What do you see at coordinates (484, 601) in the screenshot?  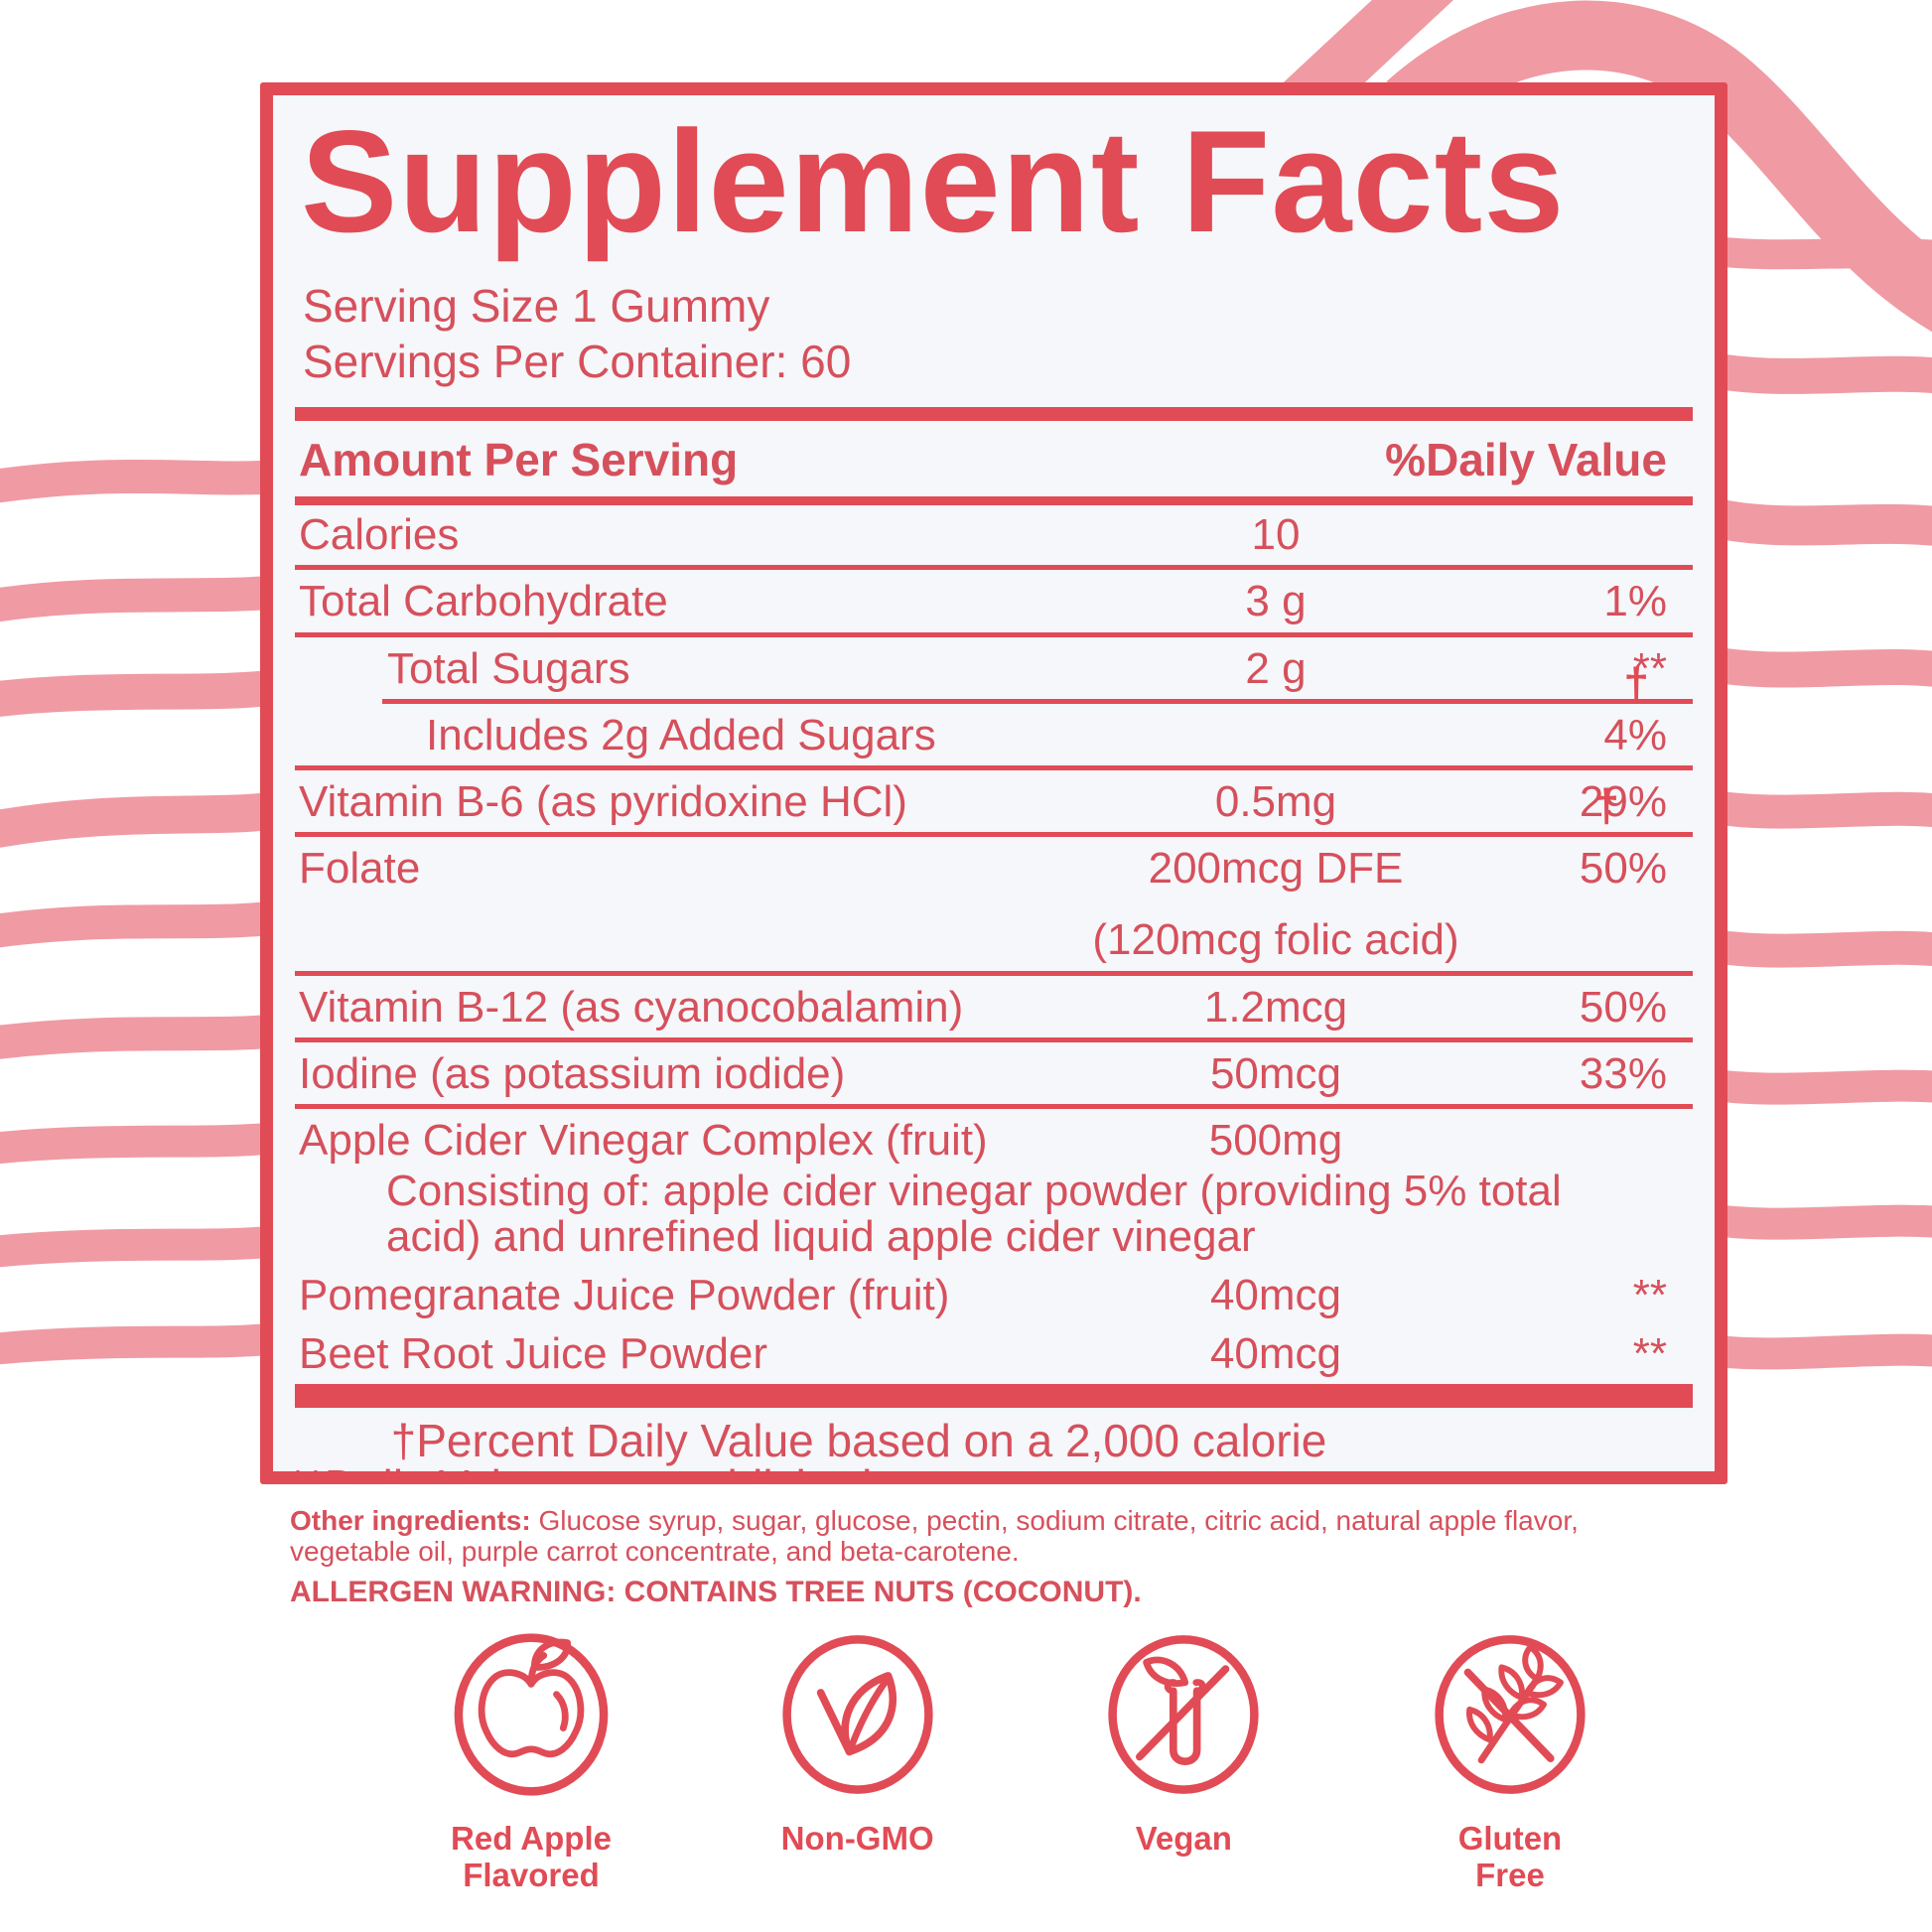 I see `row-name: Total Carbohydrate` at bounding box center [484, 601].